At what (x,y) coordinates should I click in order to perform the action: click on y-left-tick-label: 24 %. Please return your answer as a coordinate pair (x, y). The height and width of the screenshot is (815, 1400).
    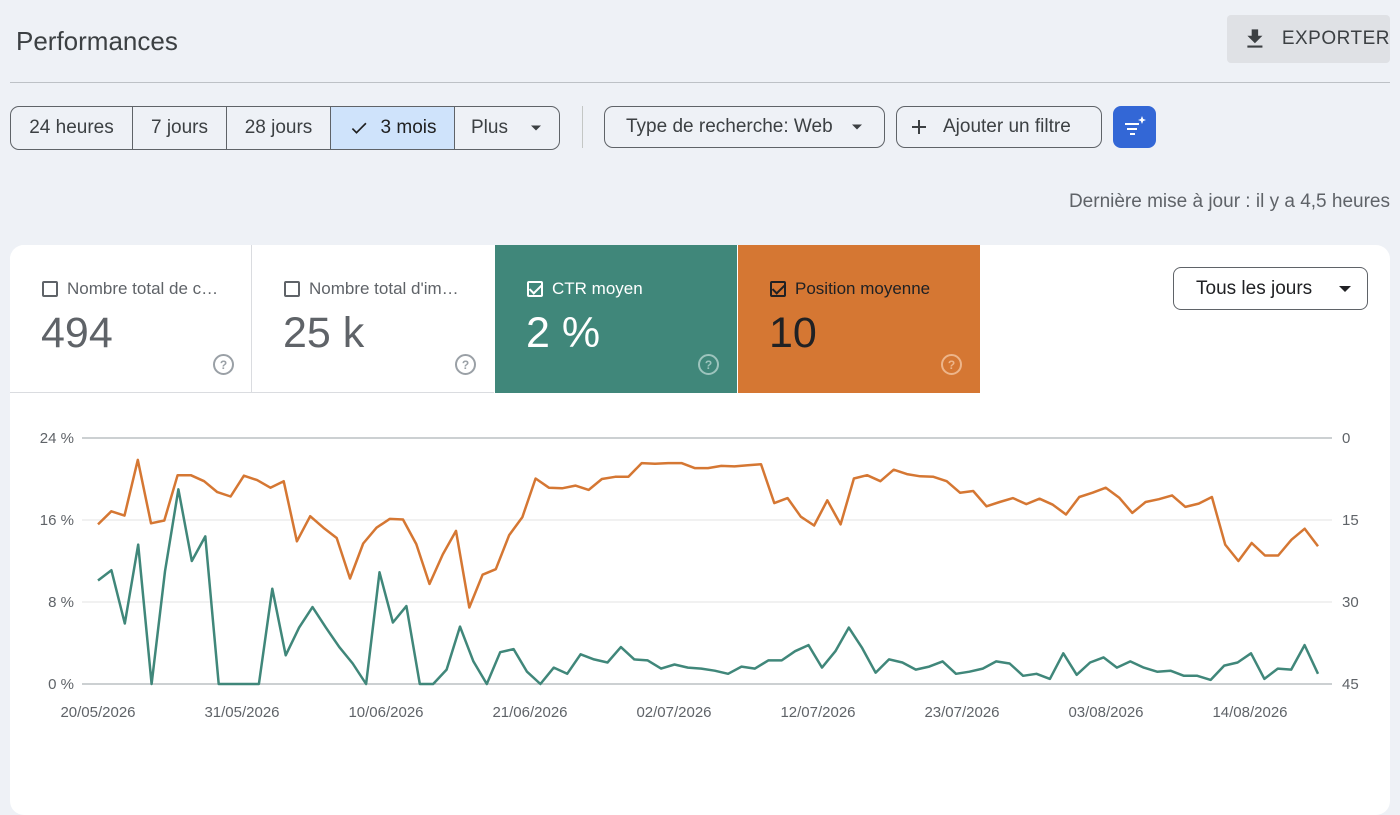
    Looking at the image, I should click on (57, 438).